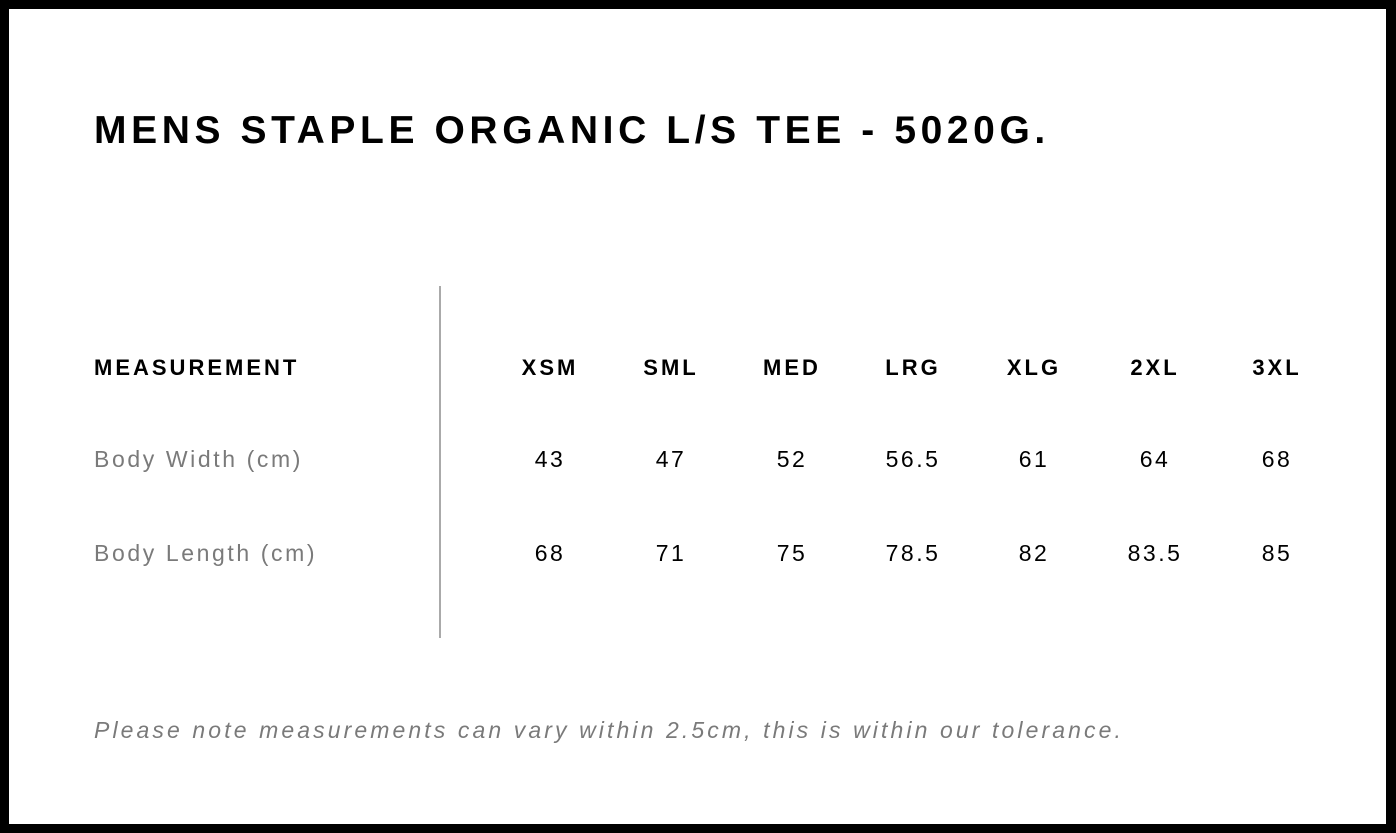  What do you see at coordinates (550, 367) in the screenshot?
I see `size-header: XSM` at bounding box center [550, 367].